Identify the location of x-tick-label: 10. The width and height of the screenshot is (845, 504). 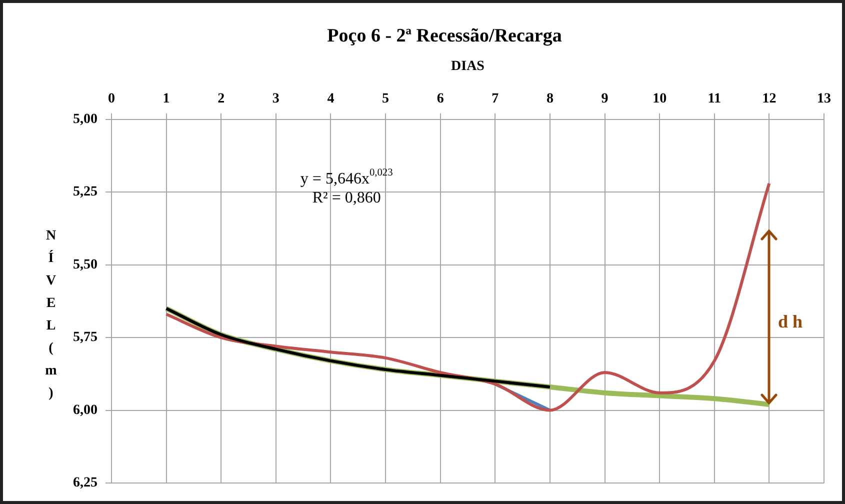
(659, 99).